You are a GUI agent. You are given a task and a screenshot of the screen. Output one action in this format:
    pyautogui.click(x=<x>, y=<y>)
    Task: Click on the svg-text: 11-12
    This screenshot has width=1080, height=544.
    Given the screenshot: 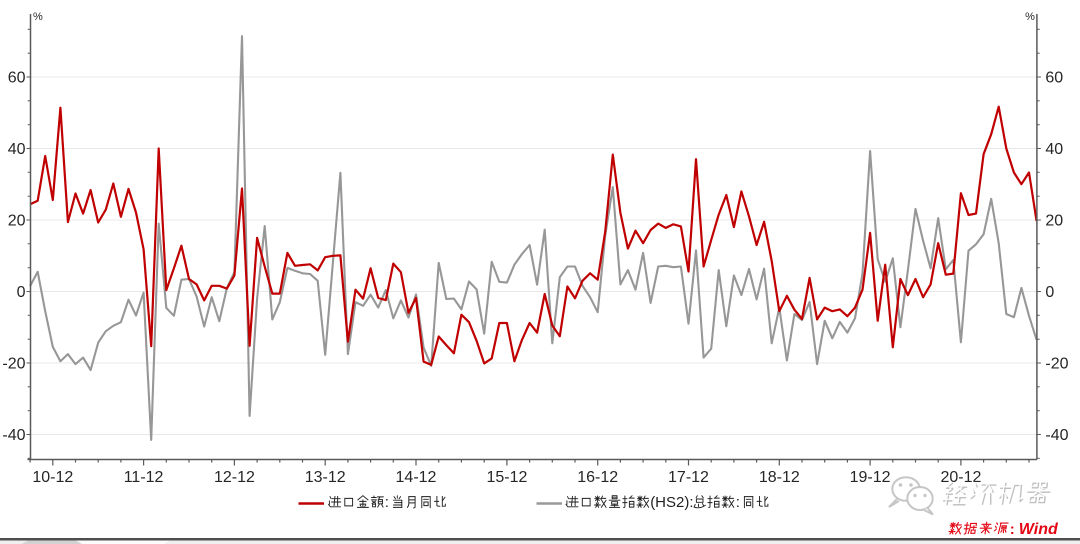 What is the action you would take?
    pyautogui.click(x=144, y=477)
    